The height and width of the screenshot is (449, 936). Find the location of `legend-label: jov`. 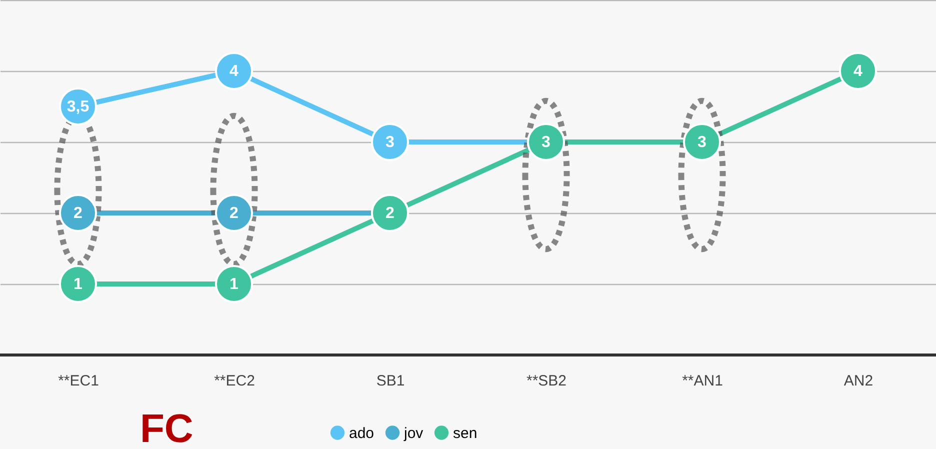

legend-label: jov is located at coordinates (413, 433).